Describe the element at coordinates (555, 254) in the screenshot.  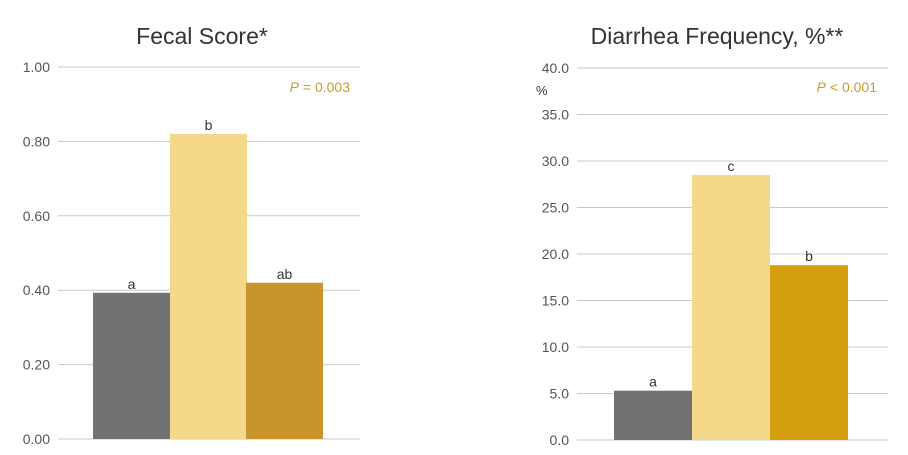
I see `y-tick-label: 20.0` at that location.